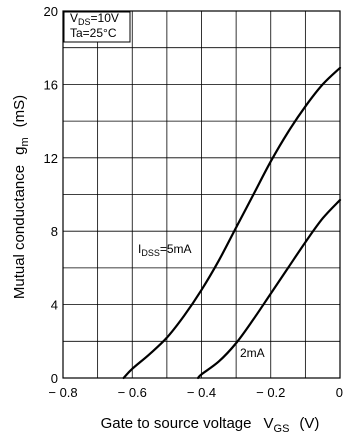  I want to click on y-tick-label: 16, so click(51, 84).